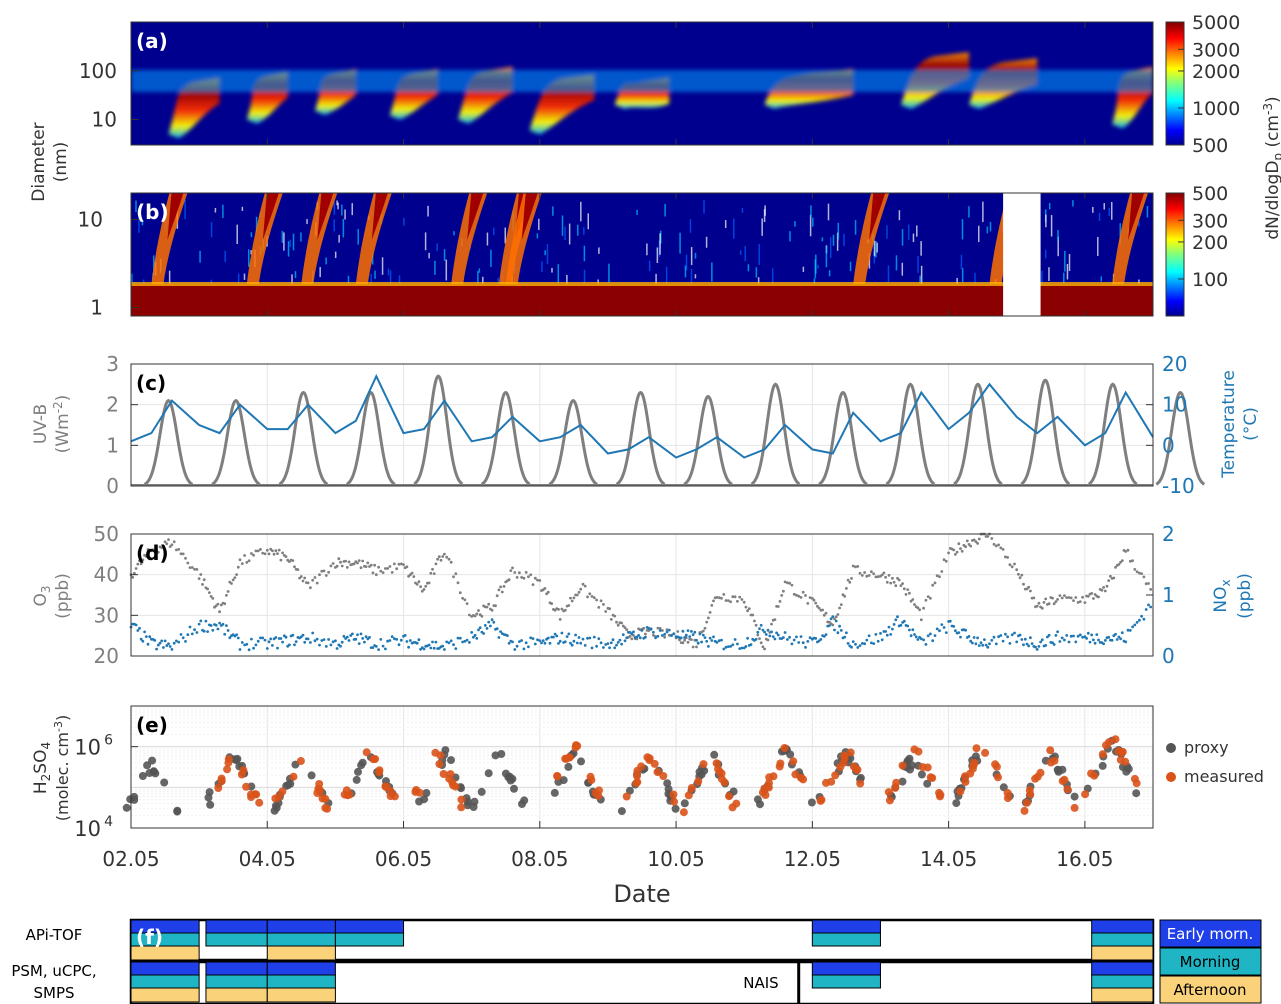  Describe the element at coordinates (87, 829) in the screenshot. I see `y-tick-label: 10` at that location.